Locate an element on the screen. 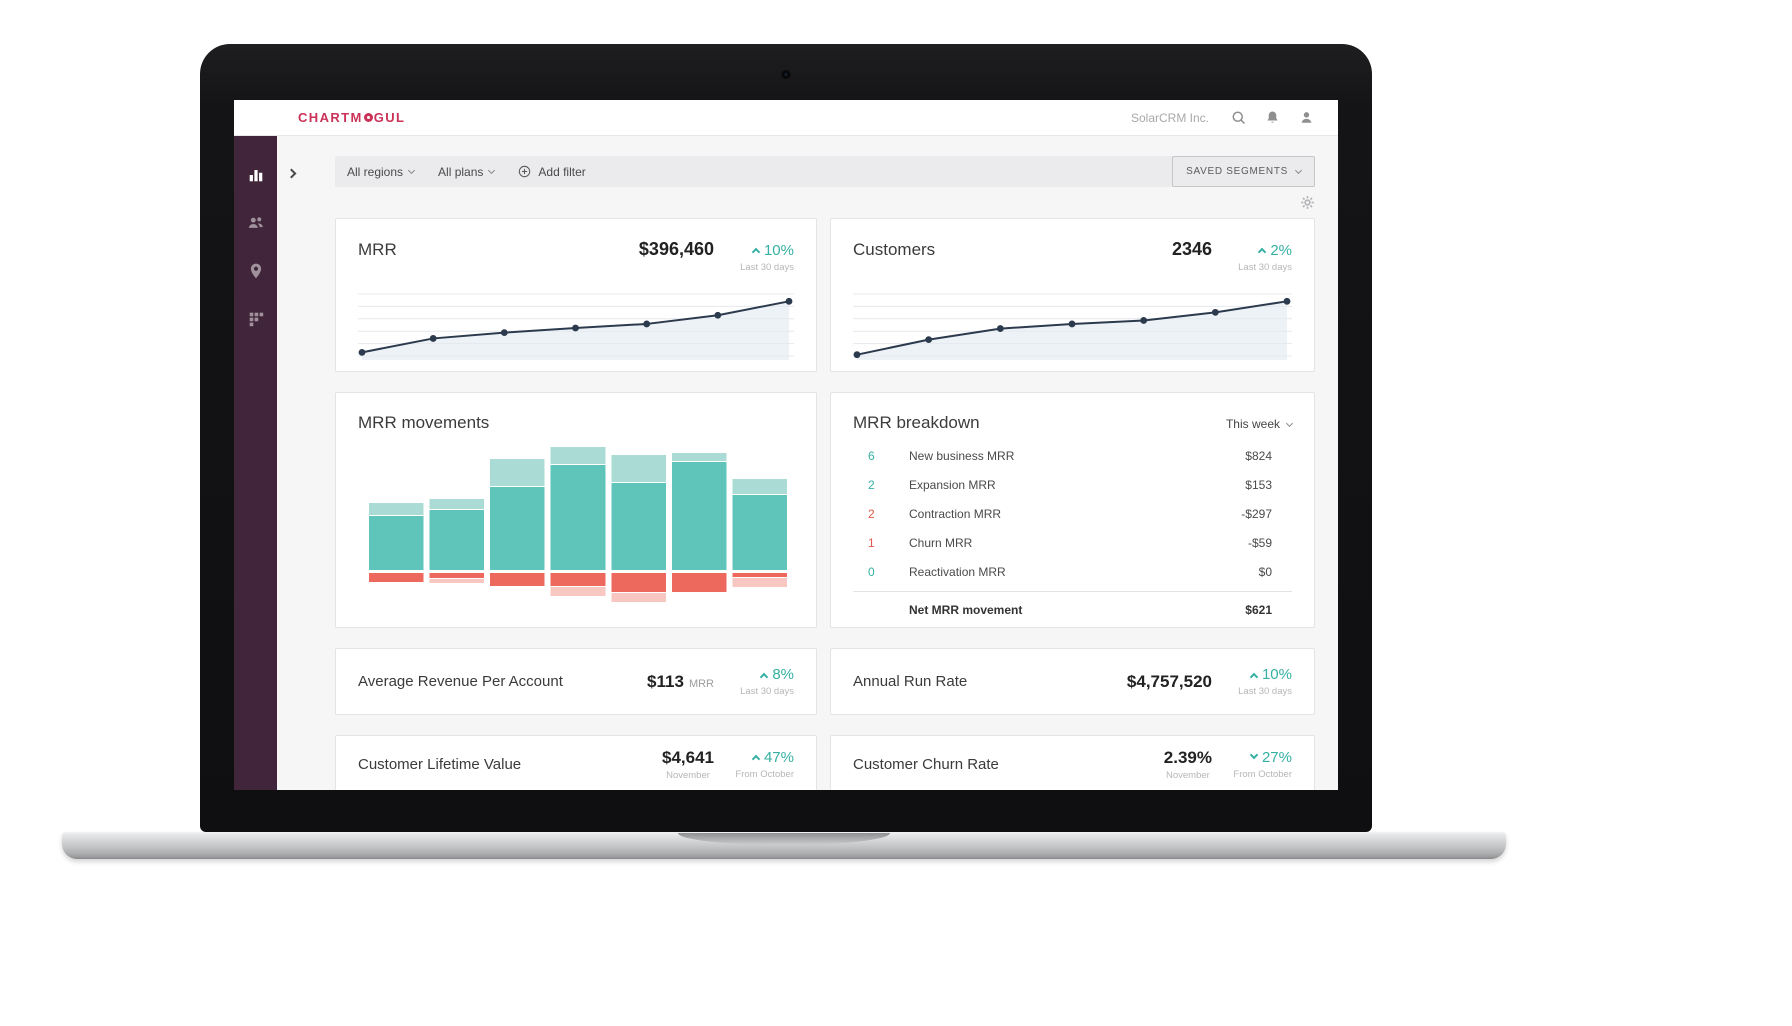 The height and width of the screenshot is (1026, 1792). header-actions: SolarCRM Inc. is located at coordinates (1222, 117).